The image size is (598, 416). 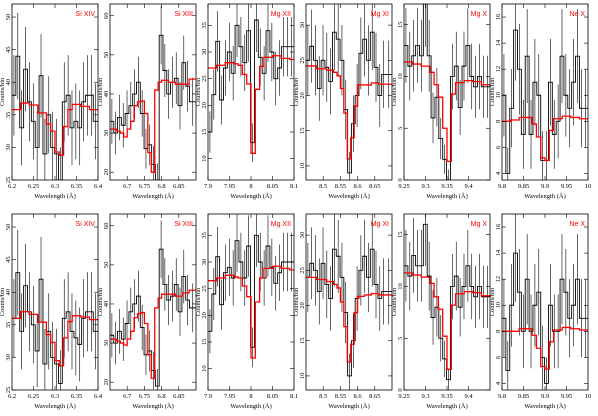 What do you see at coordinates (400, 389) in the screenshot?
I see `y-tick-label: 0` at bounding box center [400, 389].